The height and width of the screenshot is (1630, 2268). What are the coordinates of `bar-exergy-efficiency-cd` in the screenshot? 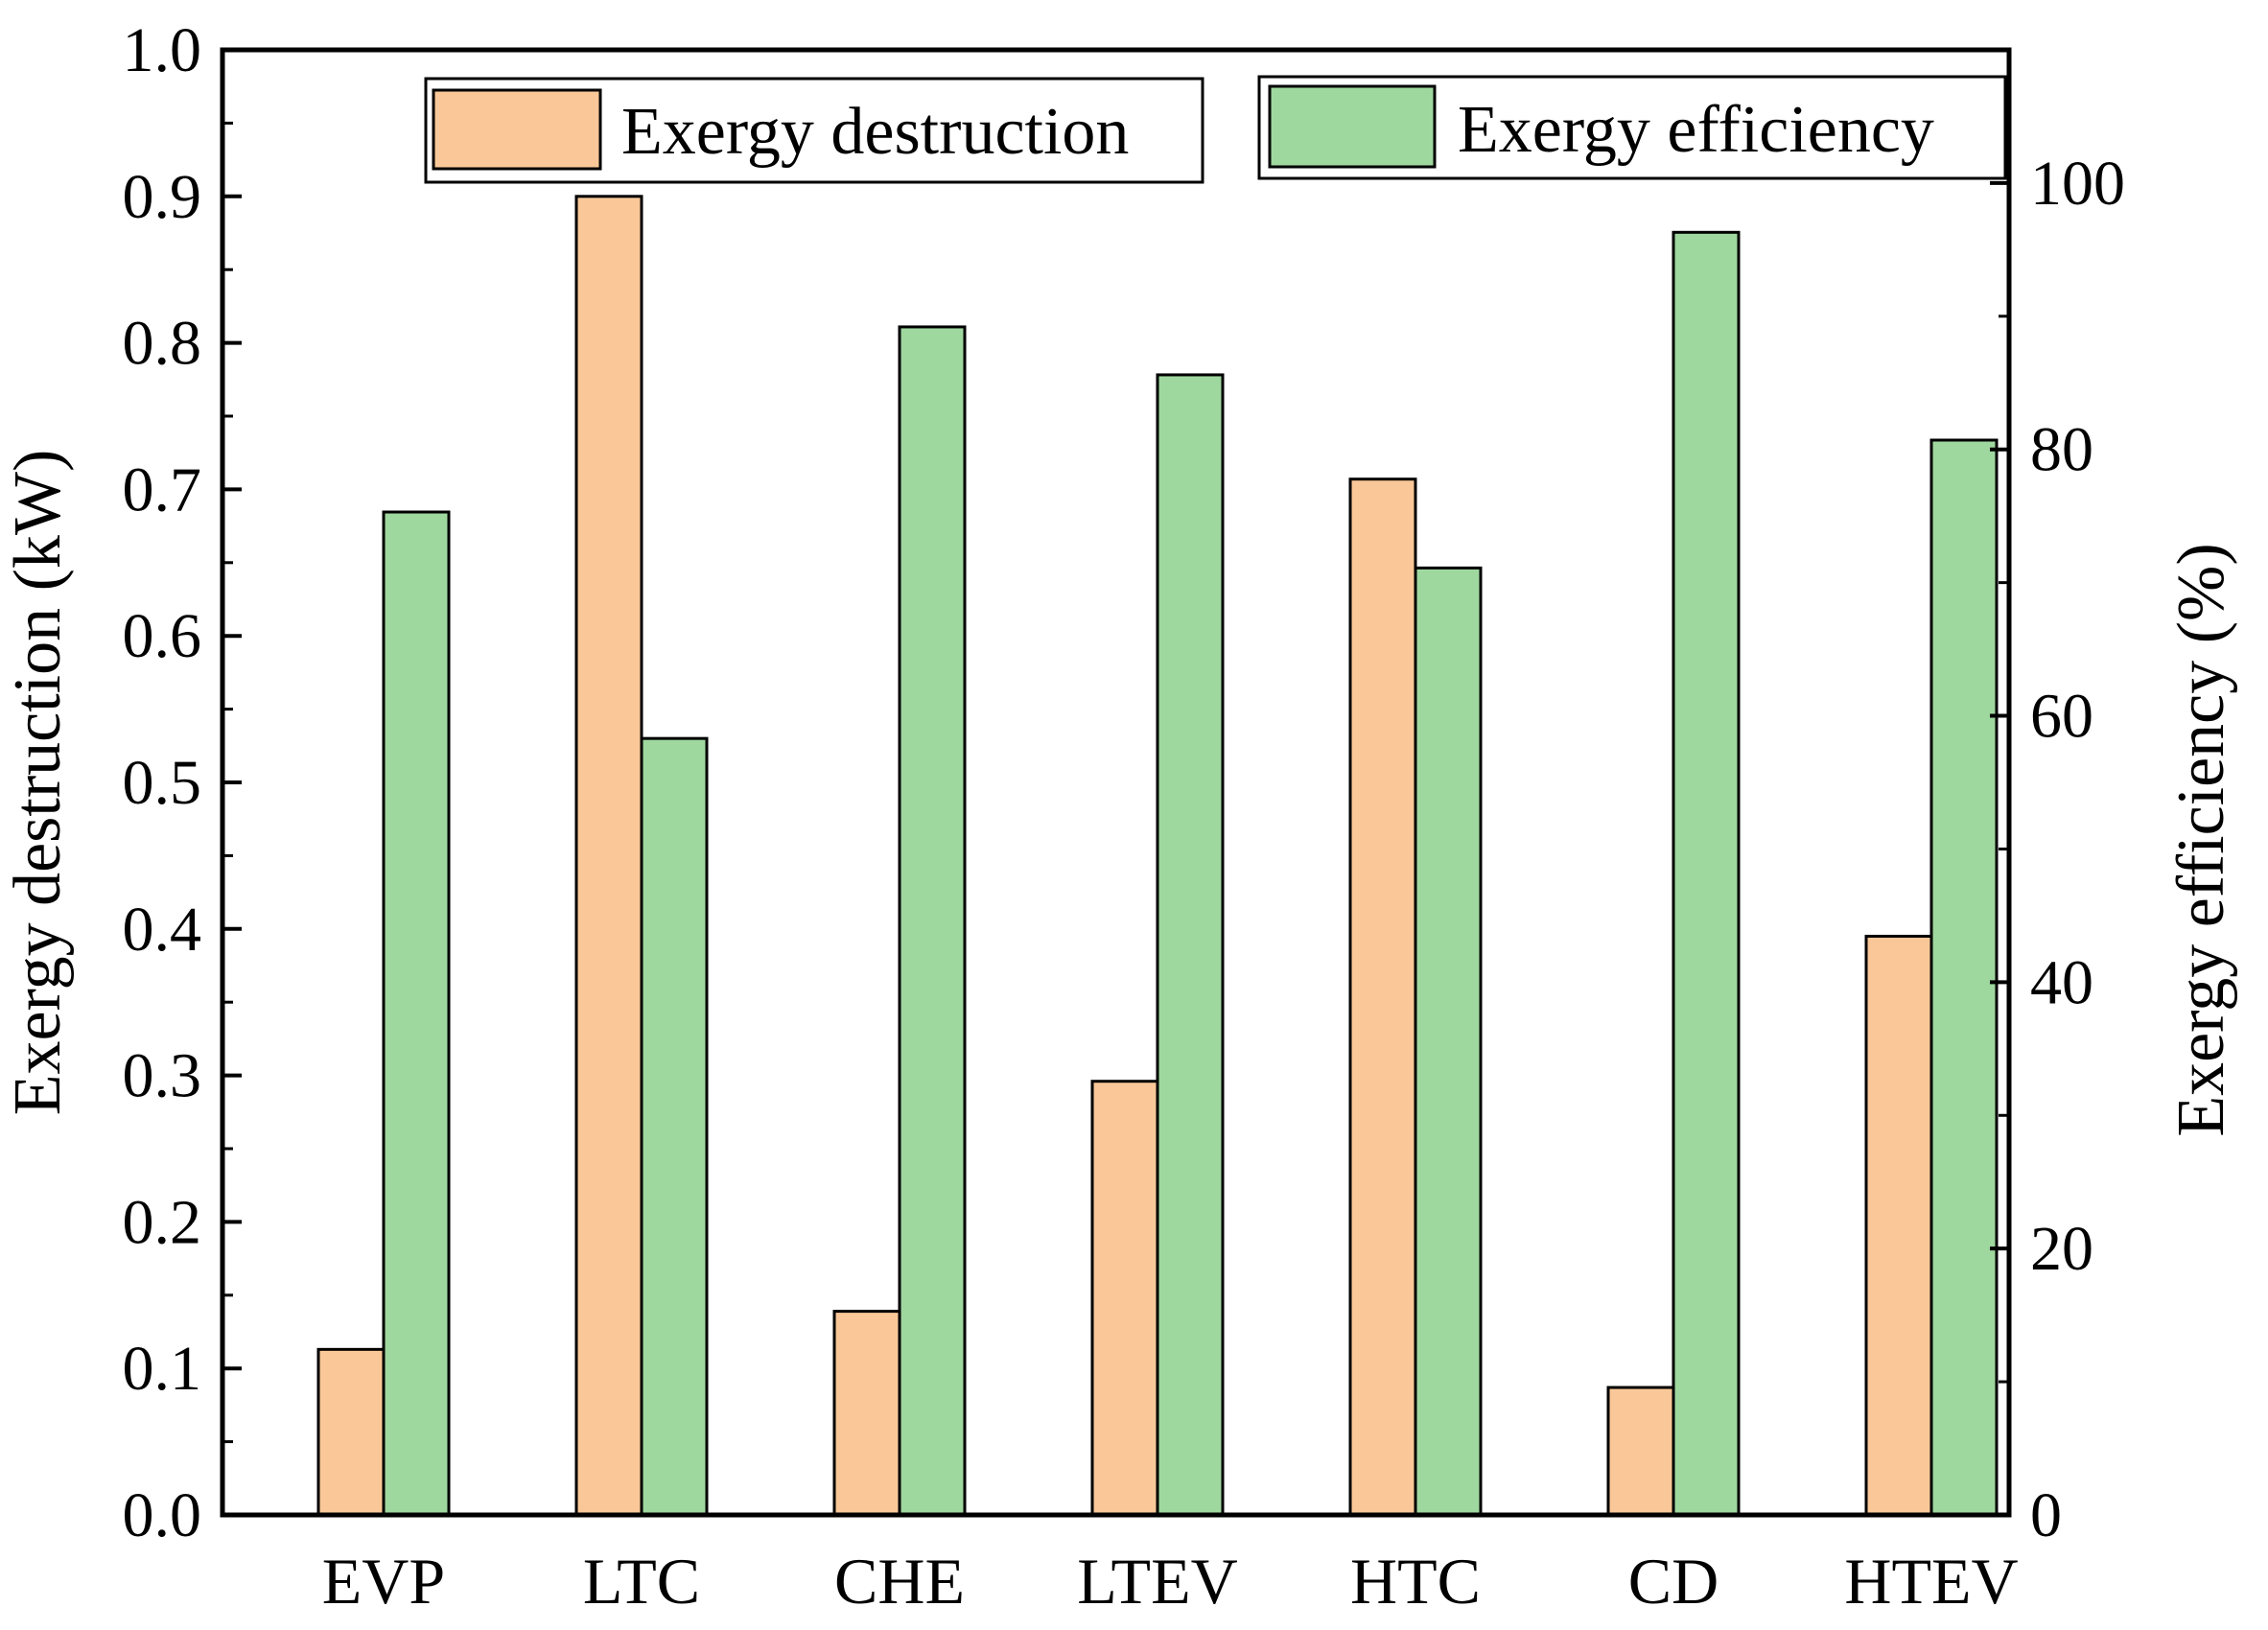 It's located at (1706, 873).